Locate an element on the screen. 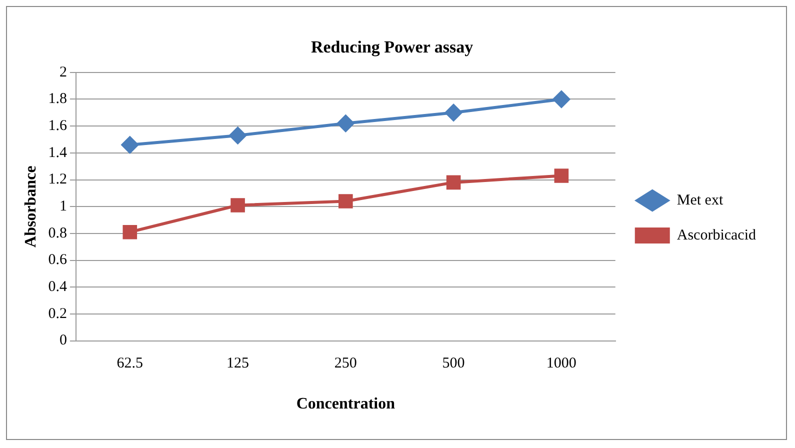  y-tick-label: 2 is located at coordinates (63, 72).